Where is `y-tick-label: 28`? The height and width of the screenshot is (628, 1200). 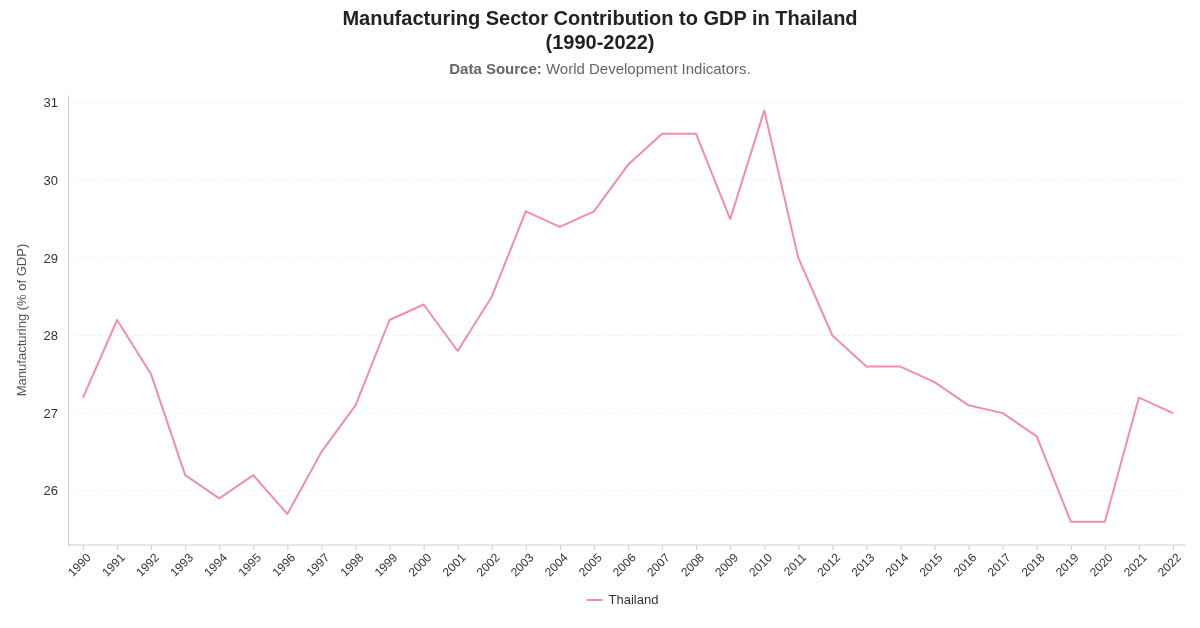
y-tick-label: 28 is located at coordinates (50, 336).